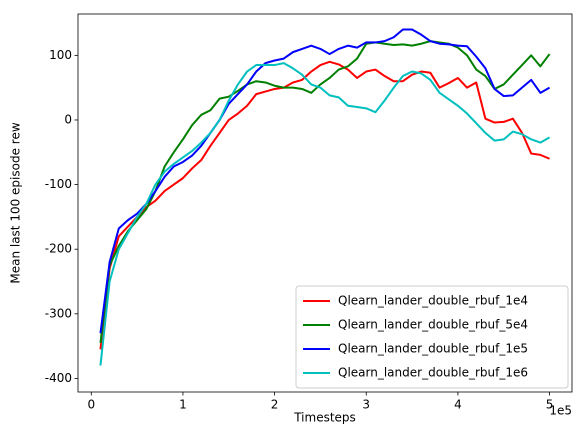 The height and width of the screenshot is (436, 586). Describe the element at coordinates (433, 373) in the screenshot. I see `legend-label: Qlearn_lander_double_rbuf_1e6` at that location.